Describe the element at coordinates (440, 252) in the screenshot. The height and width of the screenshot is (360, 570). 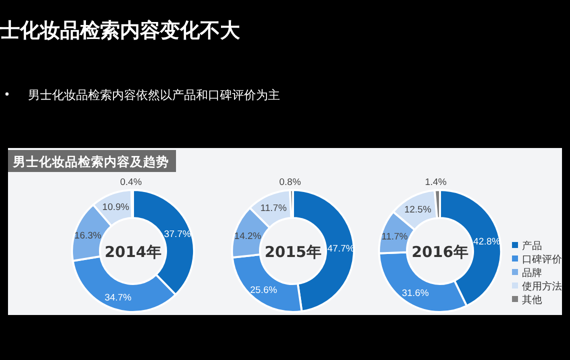
I see `text: 2016年` at that location.